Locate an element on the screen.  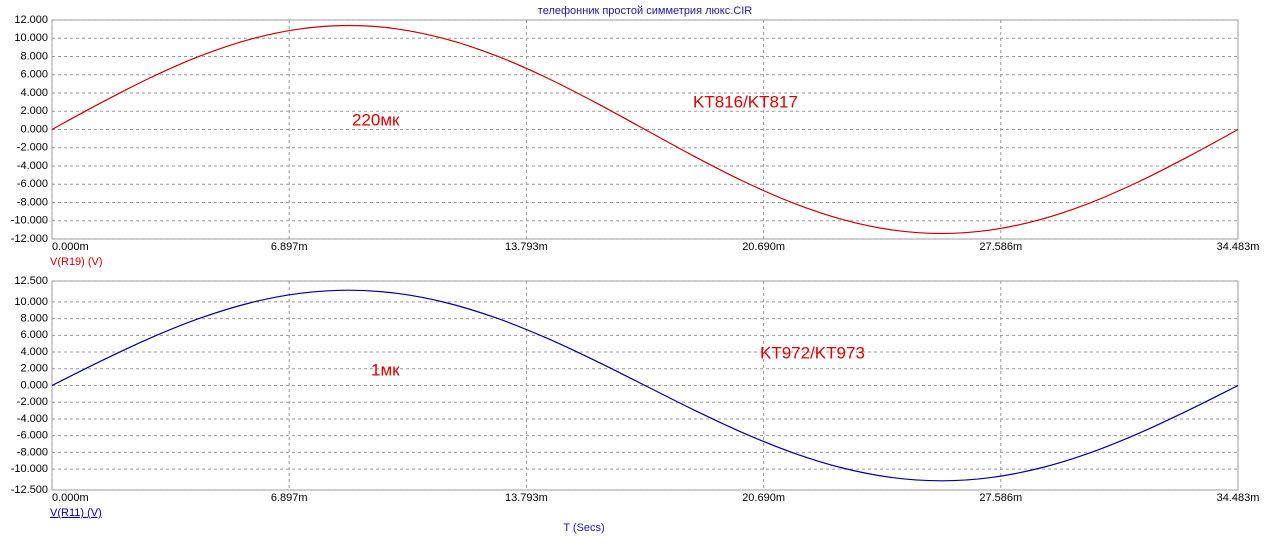
series-label: V(R19) (V) is located at coordinates (76, 262).